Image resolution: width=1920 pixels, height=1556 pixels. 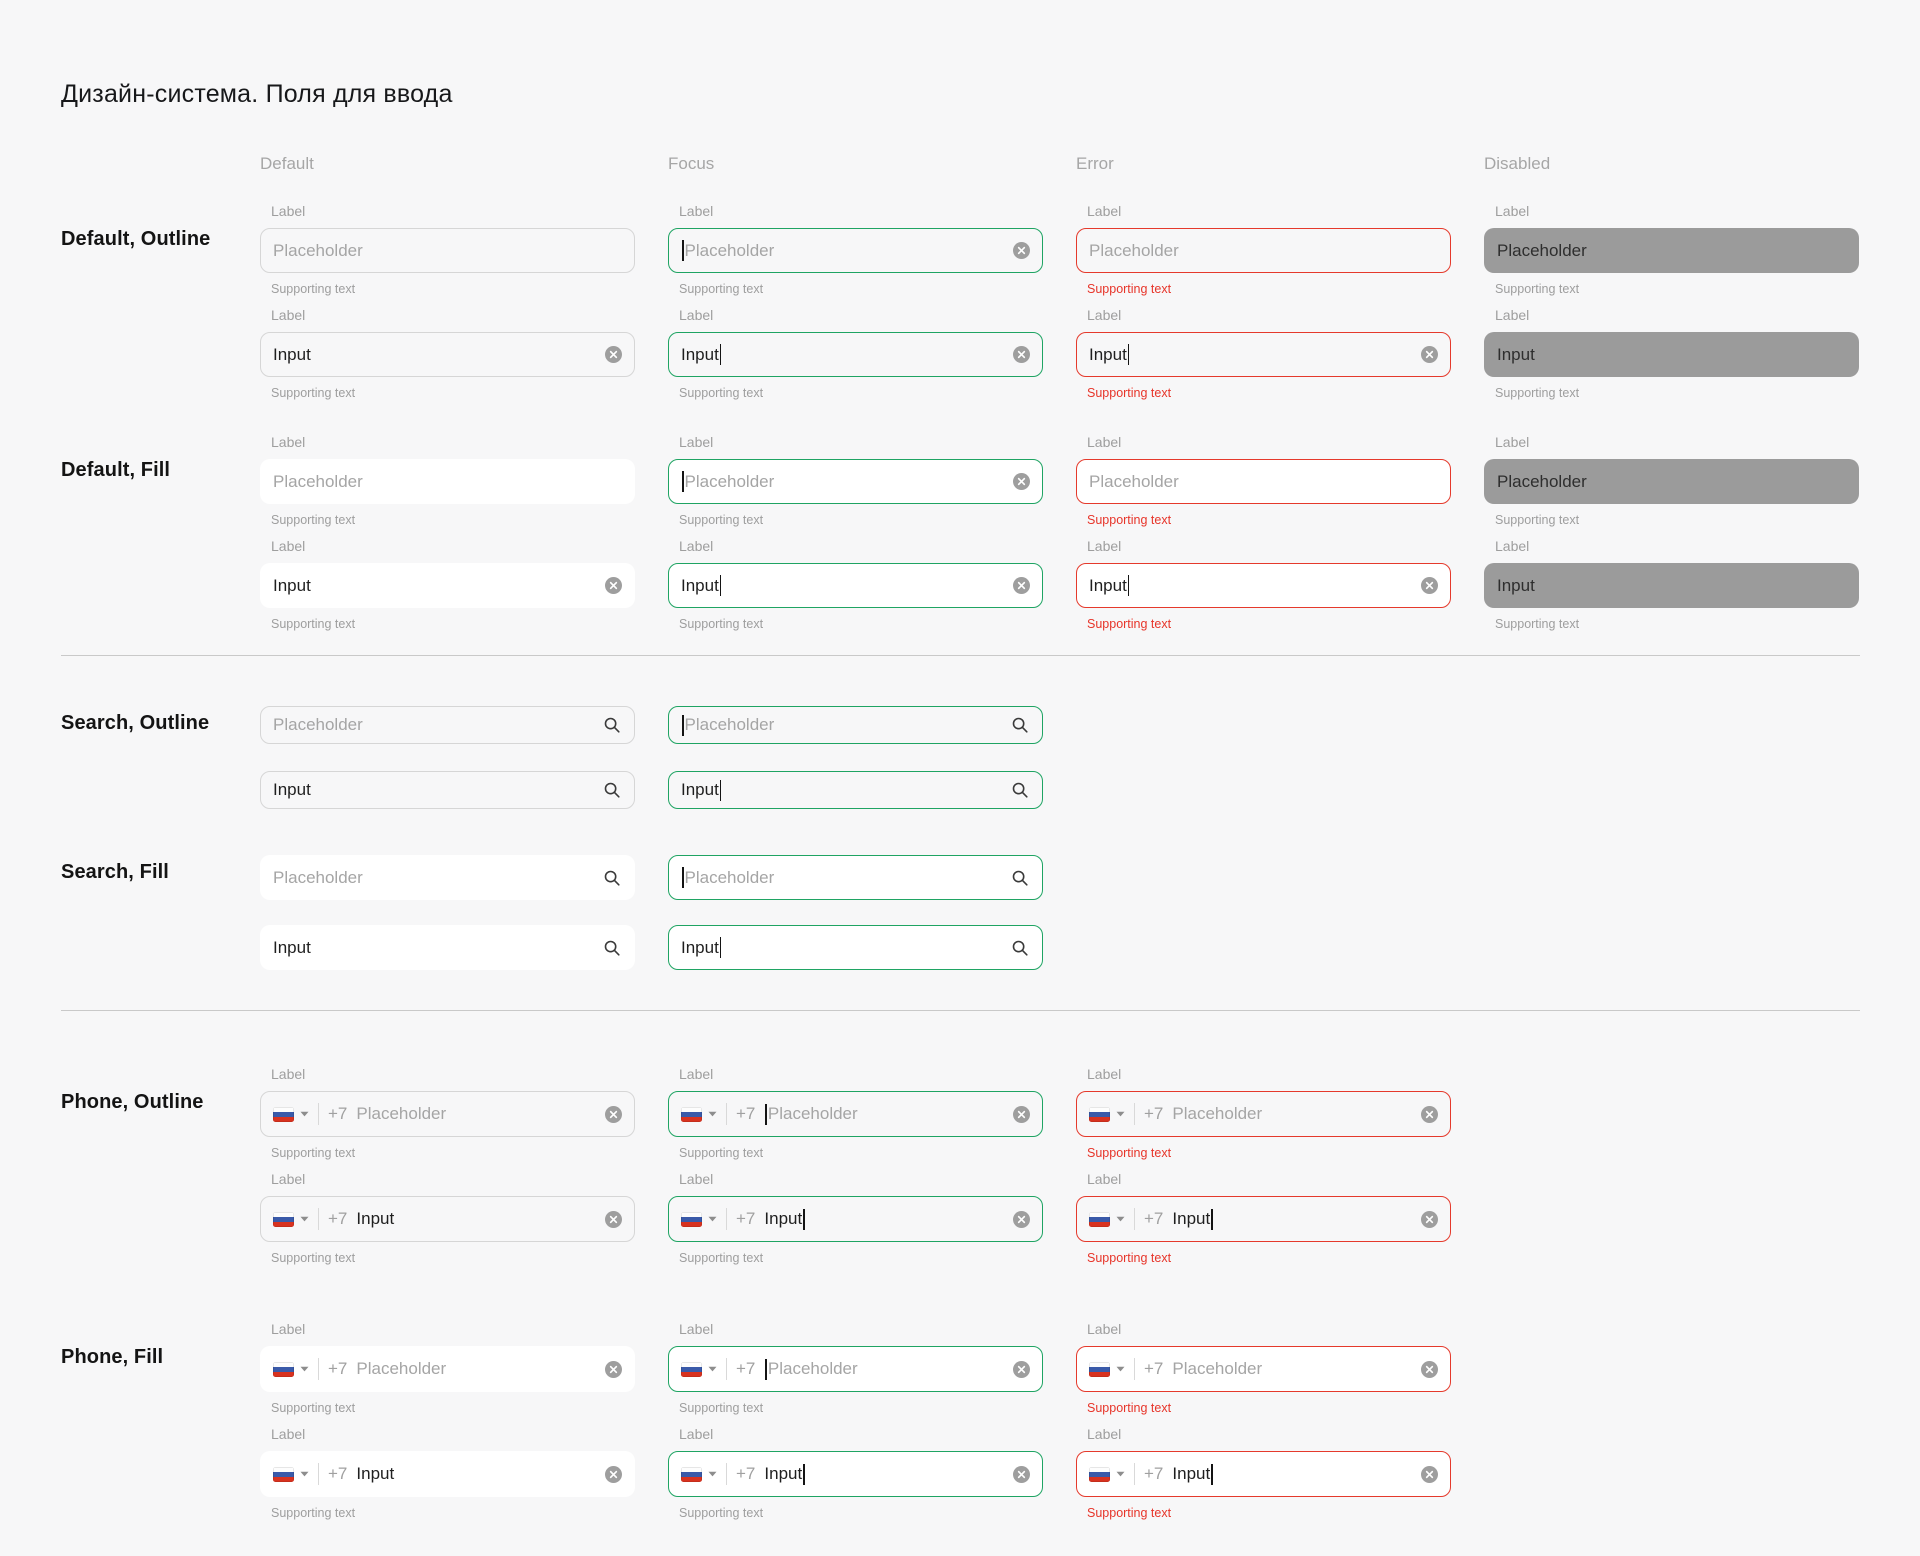 I want to click on field-group: Label Input Supporting text, so click(x=1671, y=353).